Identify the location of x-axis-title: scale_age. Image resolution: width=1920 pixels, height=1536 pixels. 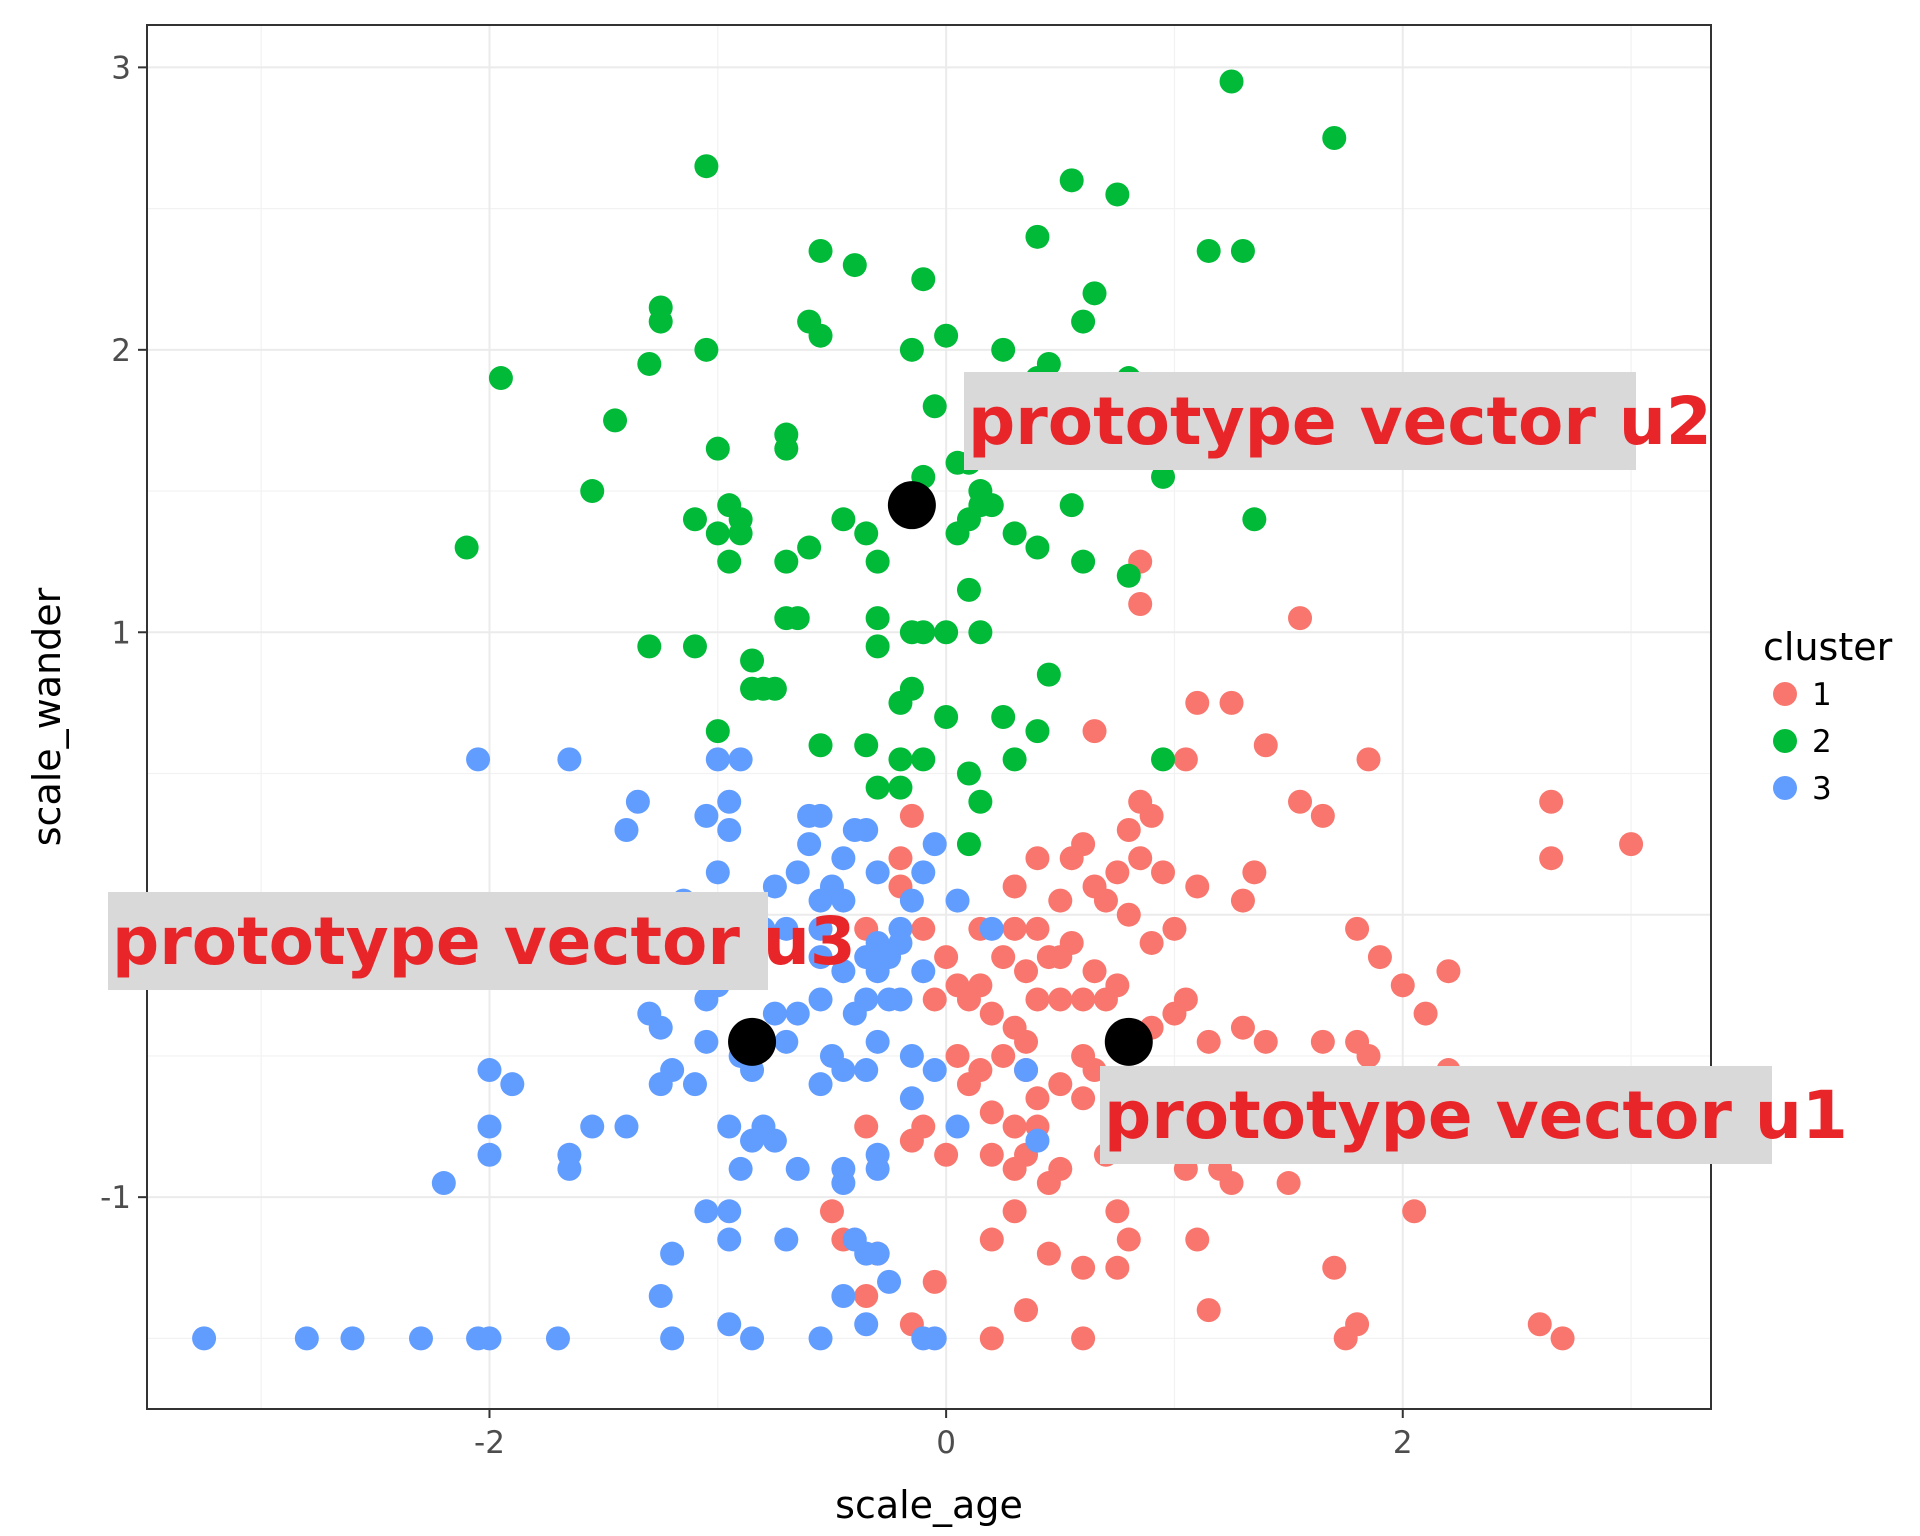
(929, 1505).